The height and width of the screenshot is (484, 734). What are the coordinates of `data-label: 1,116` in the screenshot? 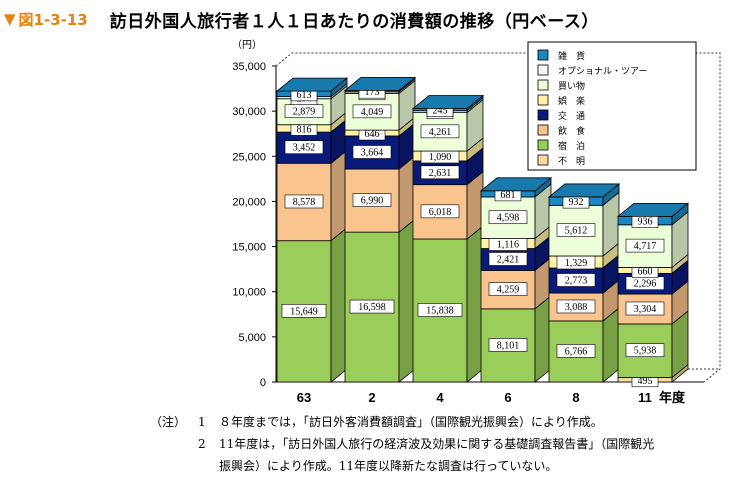 It's located at (508, 245).